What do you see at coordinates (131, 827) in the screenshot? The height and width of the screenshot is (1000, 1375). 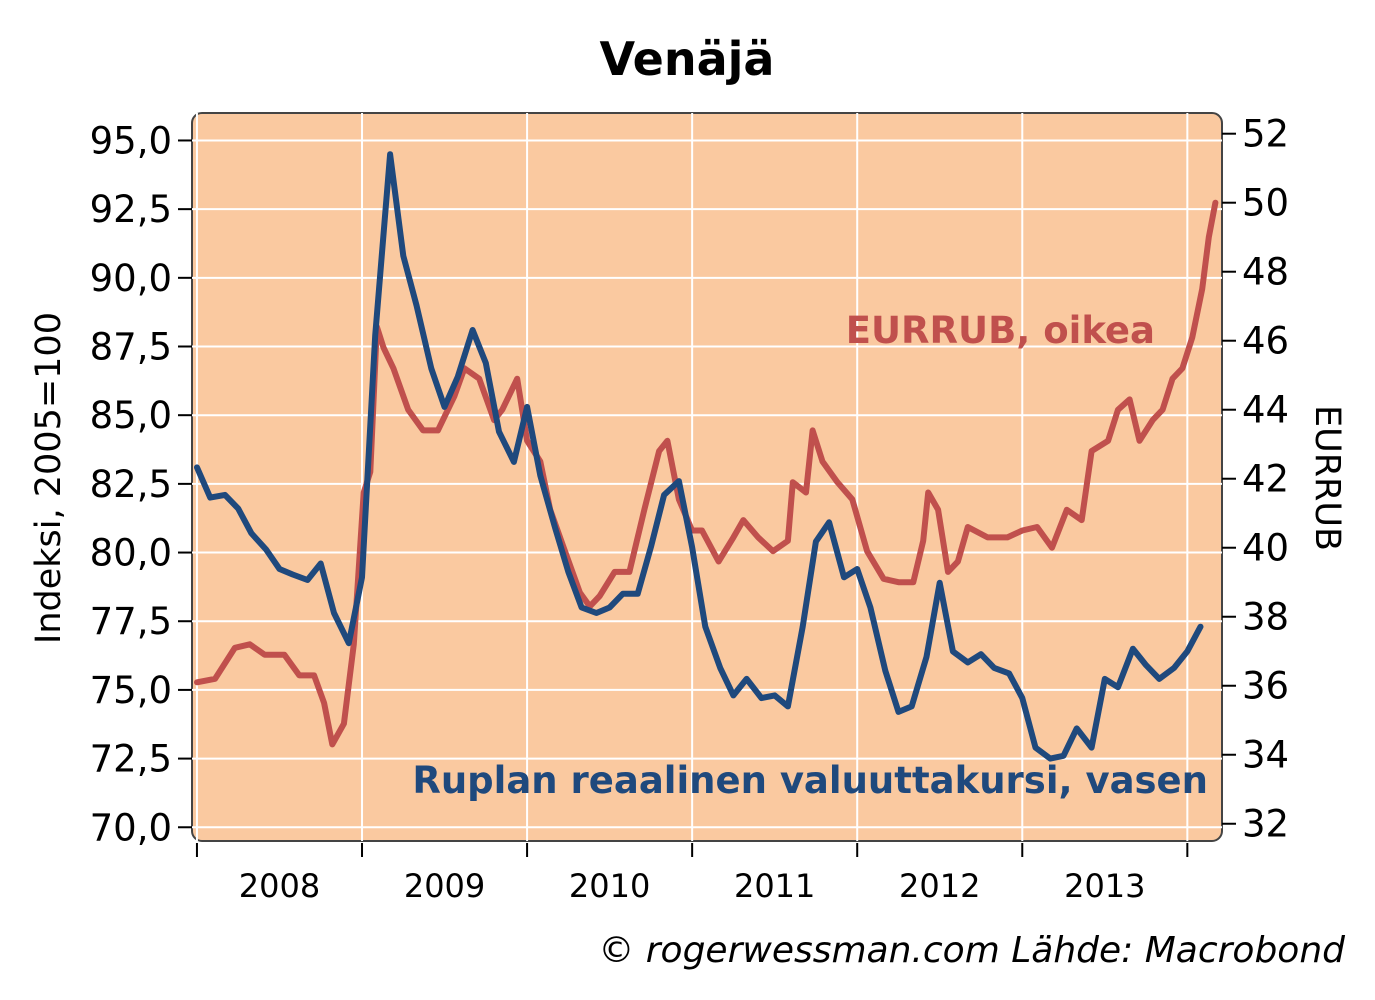 I see `left-tick-label: 70,0` at bounding box center [131, 827].